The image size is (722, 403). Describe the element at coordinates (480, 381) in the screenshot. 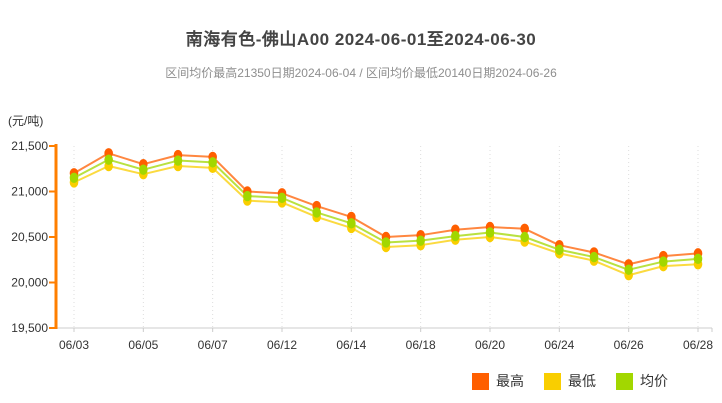

I see `legend-swatch-high-icon` at that location.